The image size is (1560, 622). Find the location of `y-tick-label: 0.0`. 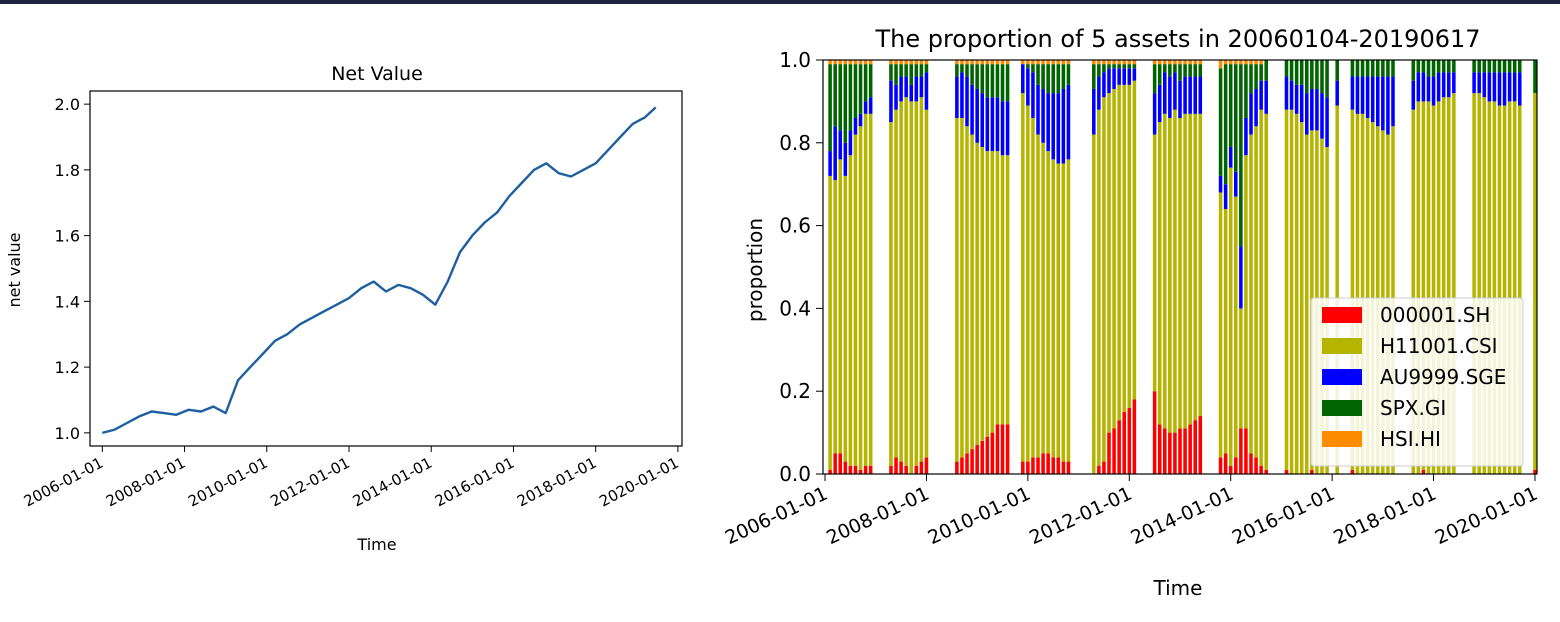

y-tick-label: 0.0 is located at coordinates (795, 474).